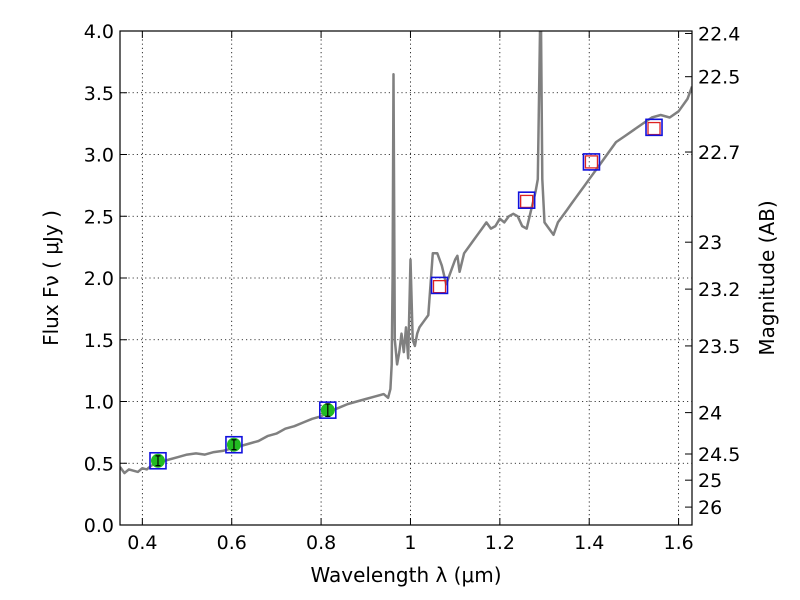  What do you see at coordinates (99, 526) in the screenshot?
I see `y-tick-label-0: 0.0` at bounding box center [99, 526].